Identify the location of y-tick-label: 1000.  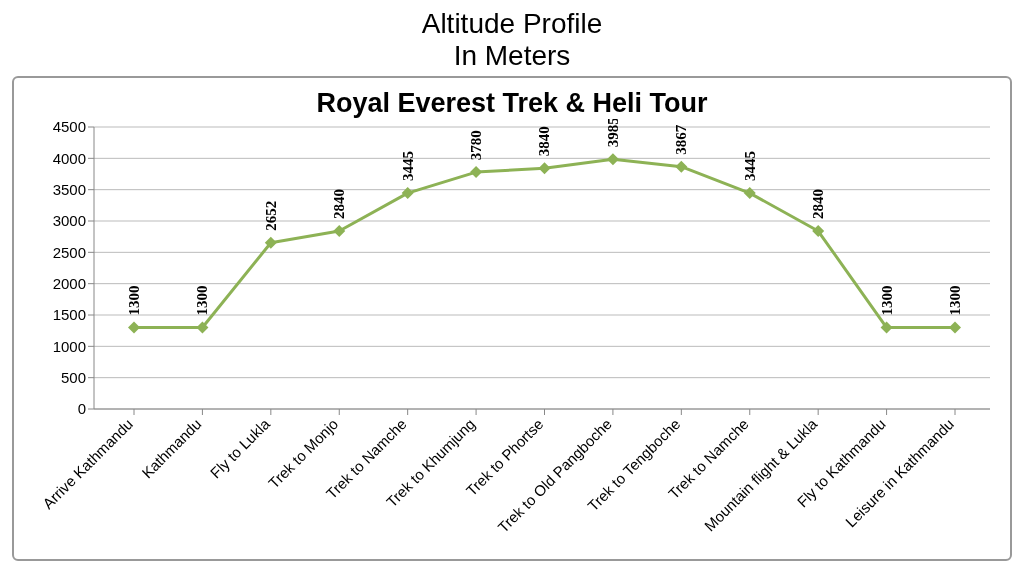
(69, 346).